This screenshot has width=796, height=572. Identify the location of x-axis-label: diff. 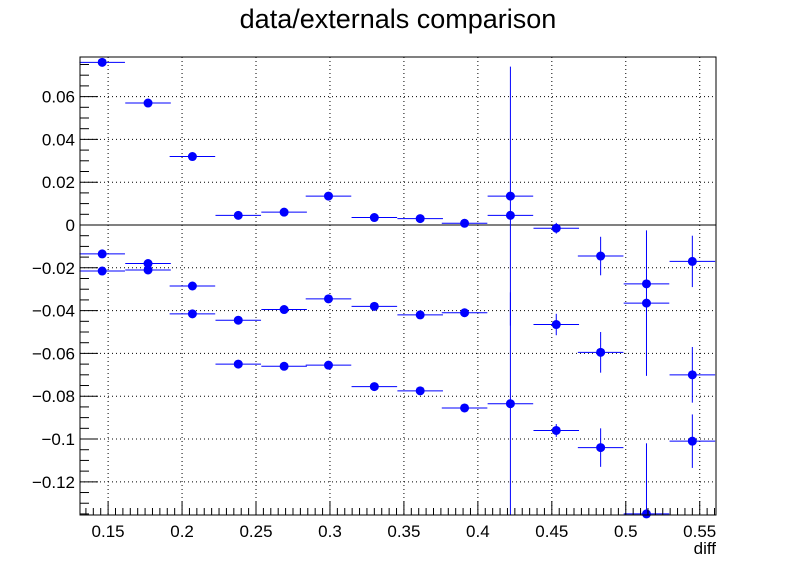
(705, 548).